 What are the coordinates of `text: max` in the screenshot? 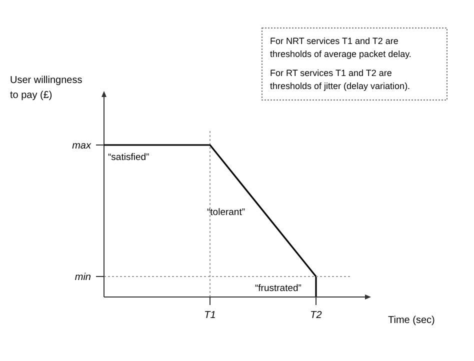 It's located at (82, 146).